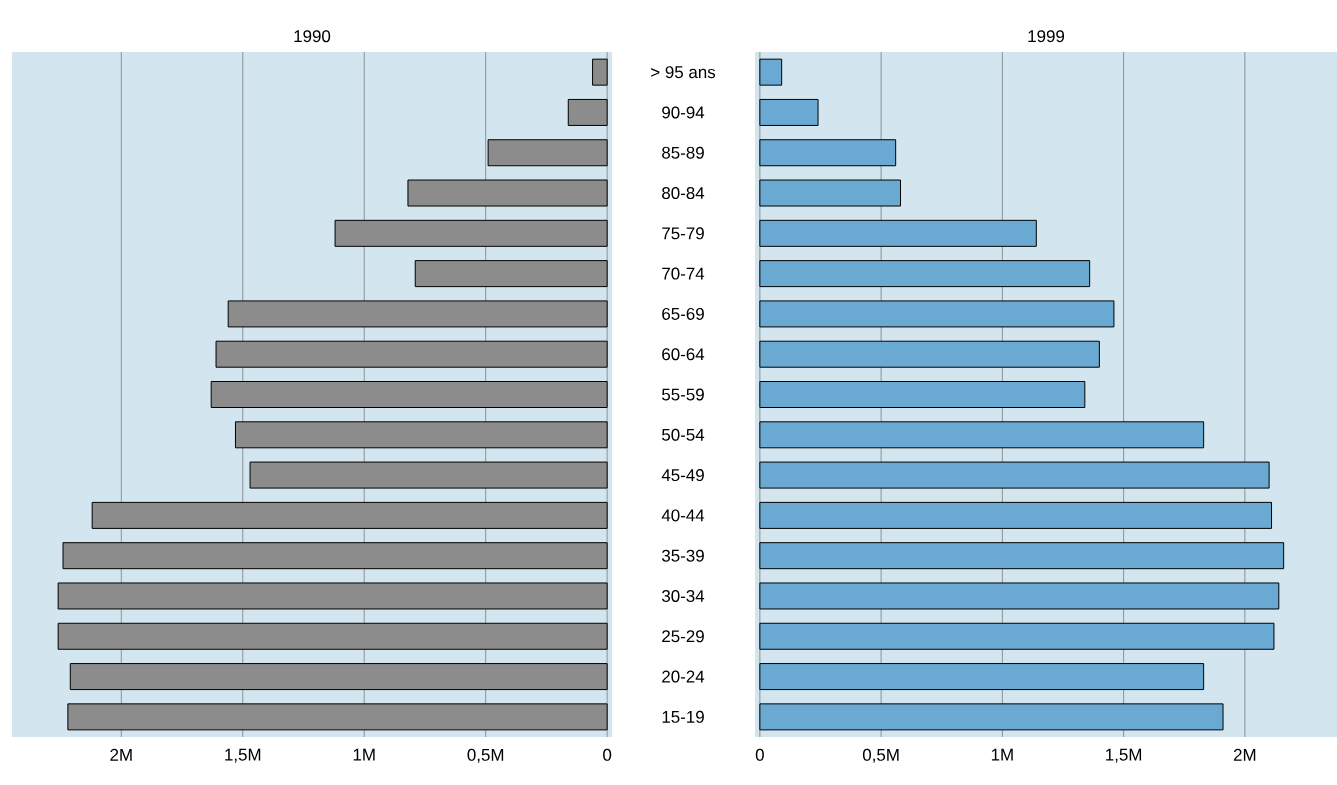 Image resolution: width=1337 pixels, height=785 pixels. Describe the element at coordinates (683, 152) in the screenshot. I see `y-tick-label: 85-89` at that location.